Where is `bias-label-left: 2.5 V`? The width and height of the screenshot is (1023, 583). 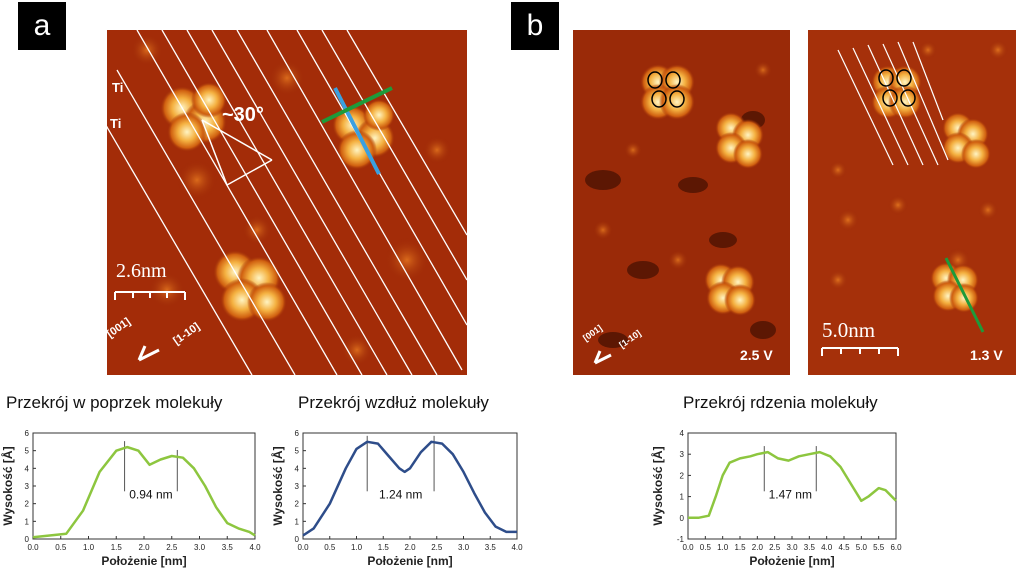 bias-label-left: 2.5 V is located at coordinates (756, 355).